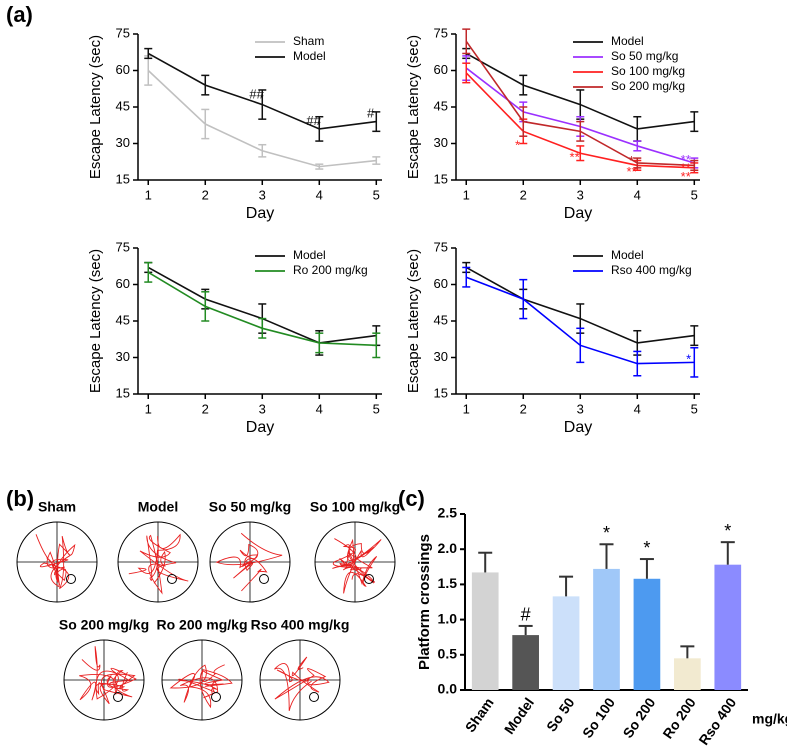 Image resolution: width=787 pixels, height=754 pixels. What do you see at coordinates (448, 689) in the screenshot?
I see `y-tick-label: 0.0` at bounding box center [448, 689].